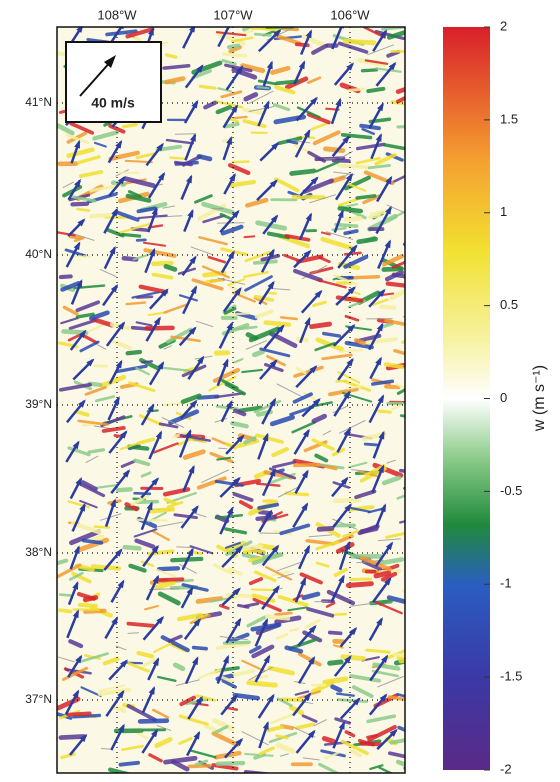 The height and width of the screenshot is (782, 560). I want to click on lat-label: 38°N, so click(38, 552).